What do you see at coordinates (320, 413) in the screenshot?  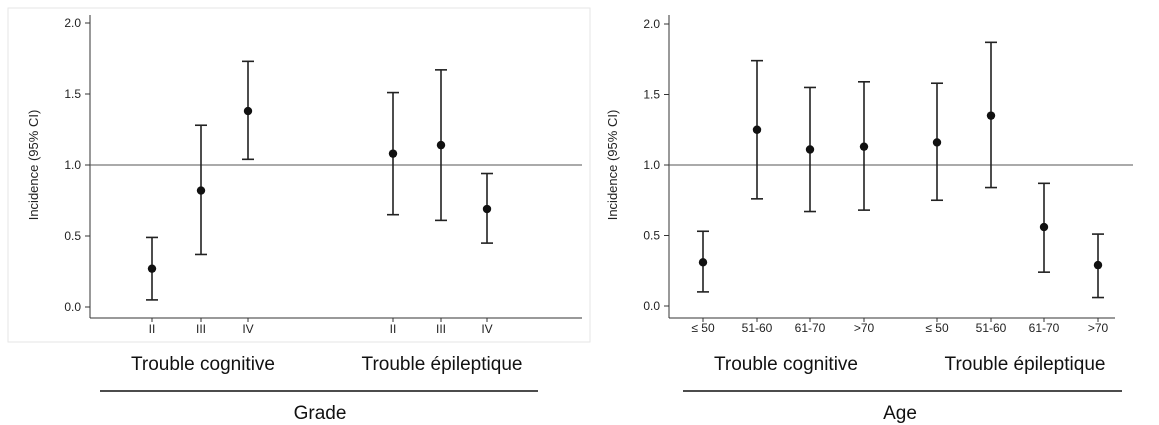 I see `panel-grade-caption: Grade` at bounding box center [320, 413].